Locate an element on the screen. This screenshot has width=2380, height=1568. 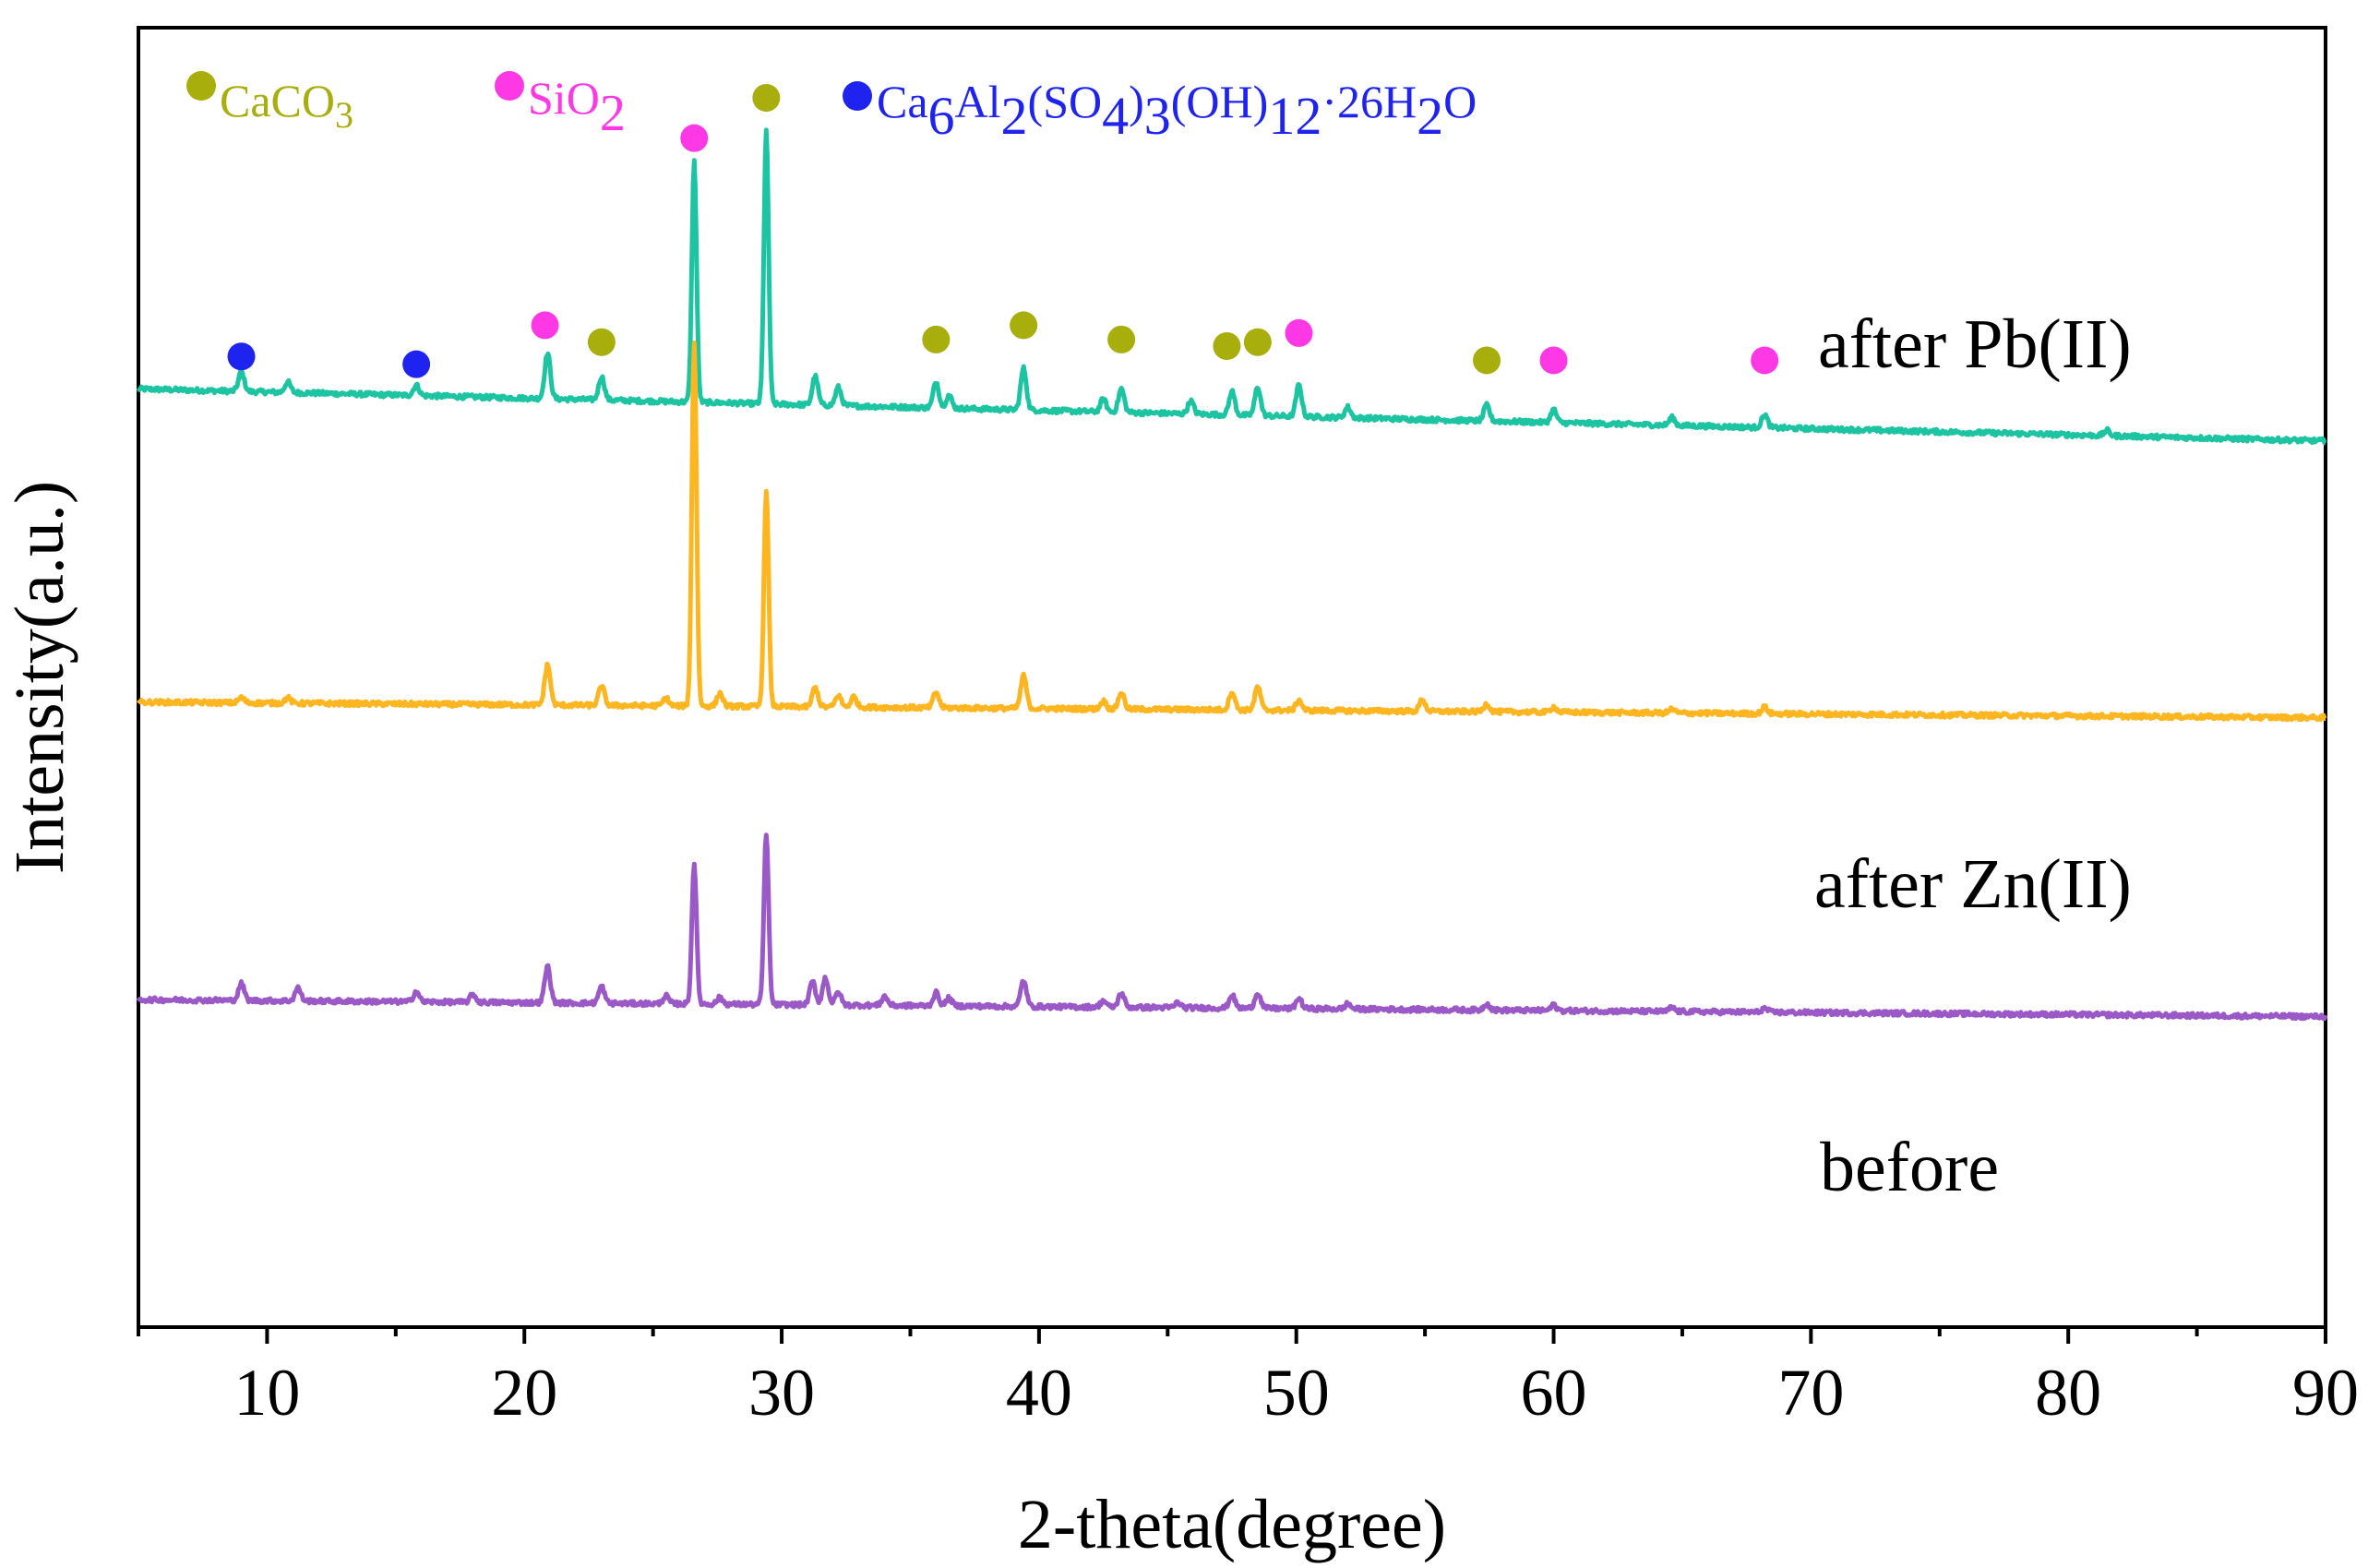
x-tick-label-20: 20 is located at coordinates (524, 1393).